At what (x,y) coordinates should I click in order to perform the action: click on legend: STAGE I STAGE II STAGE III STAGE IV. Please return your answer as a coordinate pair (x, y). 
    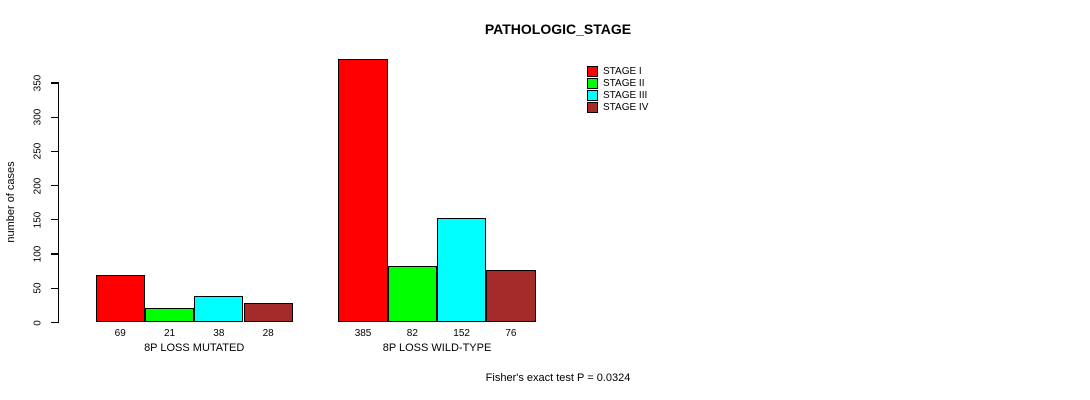
    Looking at the image, I should click on (617, 89).